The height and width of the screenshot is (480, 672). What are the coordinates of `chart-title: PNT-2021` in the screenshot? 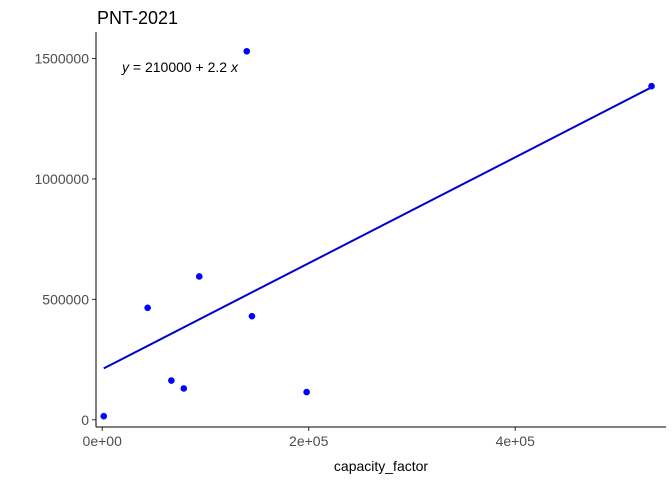 It's located at (137, 18).